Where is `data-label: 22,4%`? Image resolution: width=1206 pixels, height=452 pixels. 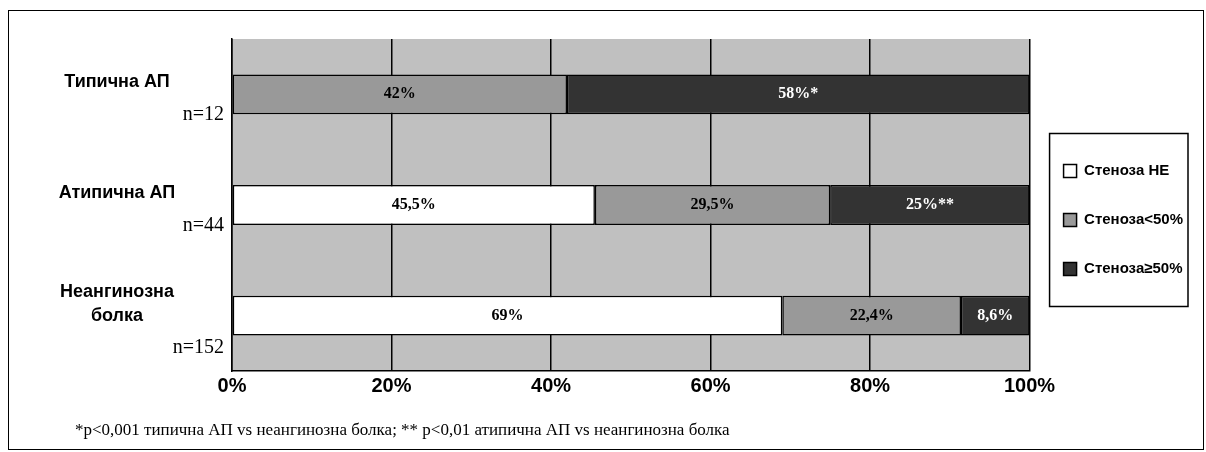
data-label: 22,4% is located at coordinates (871, 314).